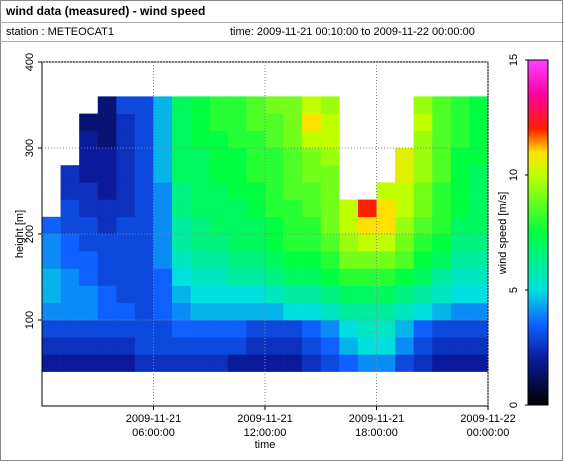  What do you see at coordinates (487, 419) in the screenshot?
I see `x-tick-label: 2009-11-22` at bounding box center [487, 419].